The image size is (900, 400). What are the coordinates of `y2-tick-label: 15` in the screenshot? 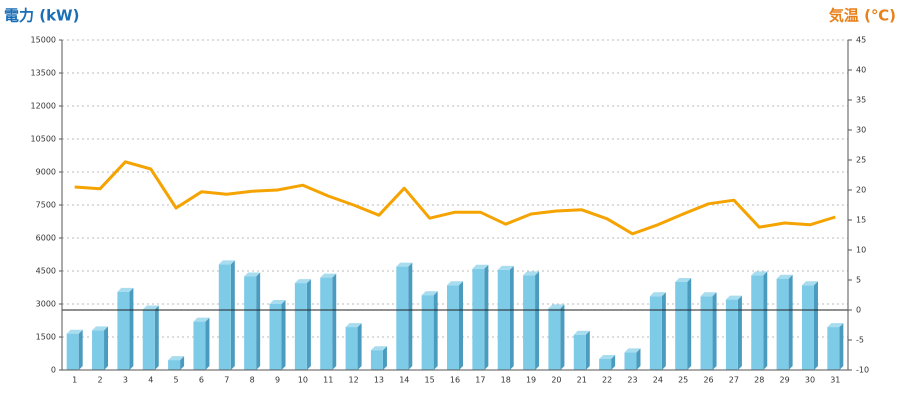 It's located at (861, 220).